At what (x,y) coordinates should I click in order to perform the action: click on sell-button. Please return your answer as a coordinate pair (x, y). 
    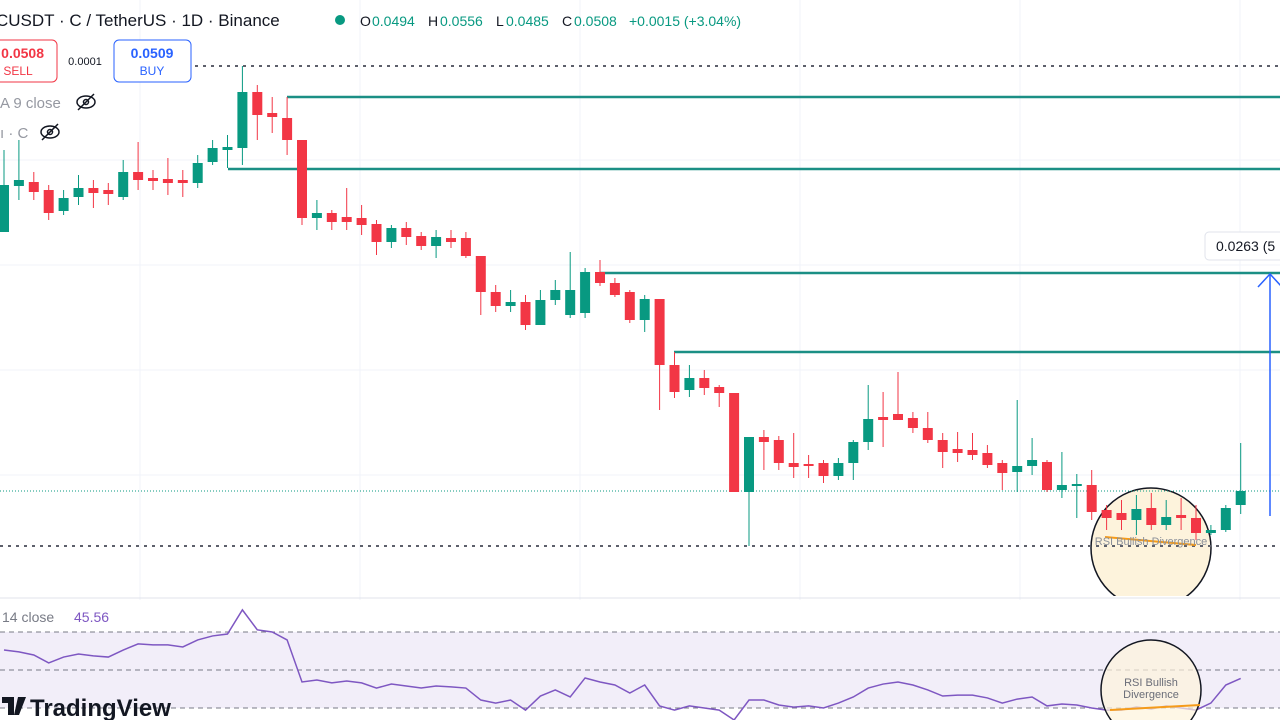
    Looking at the image, I should click on (29, 61).